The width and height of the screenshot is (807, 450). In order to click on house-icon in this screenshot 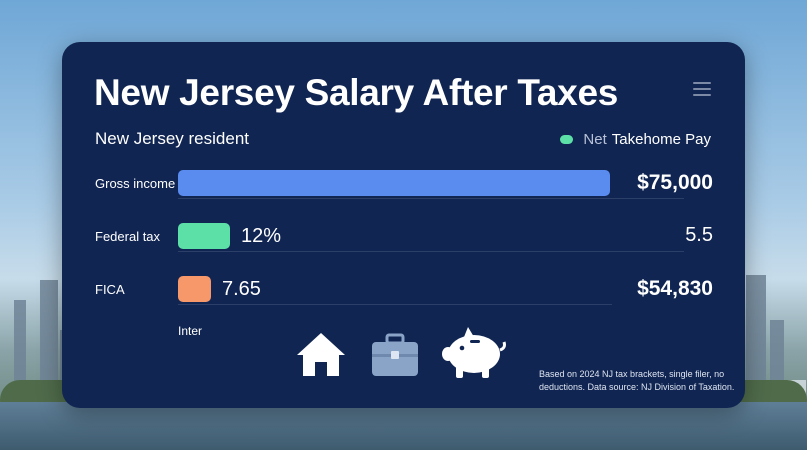, I will do `click(321, 354)`.